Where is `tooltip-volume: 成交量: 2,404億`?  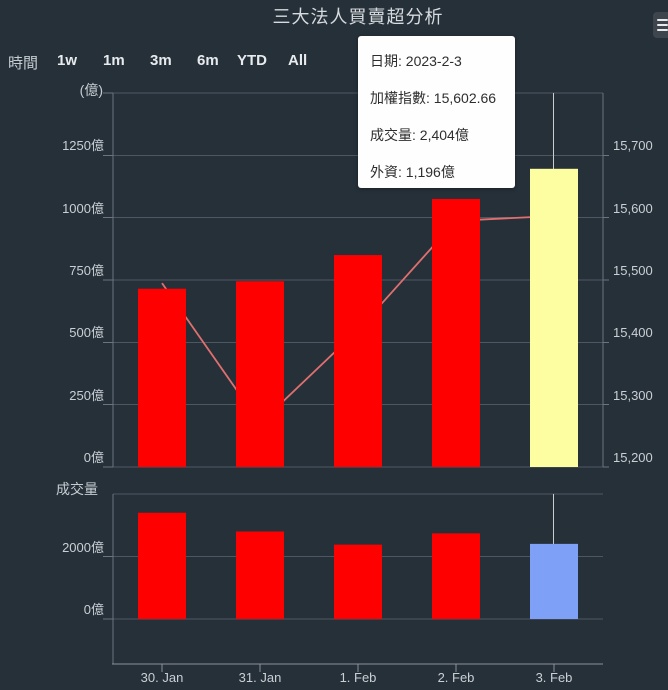
tooltip-volume: 成交量: 2,404億 is located at coordinates (419, 135).